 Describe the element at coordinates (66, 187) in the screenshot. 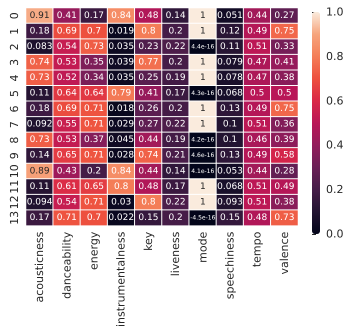

I see `data-label: 0.61` at that location.